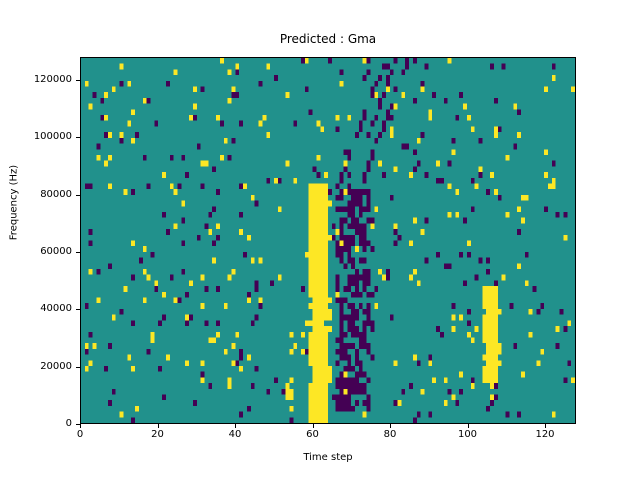  Describe the element at coordinates (56, 194) in the screenshot. I see `y-tick-label: 80000` at that location.